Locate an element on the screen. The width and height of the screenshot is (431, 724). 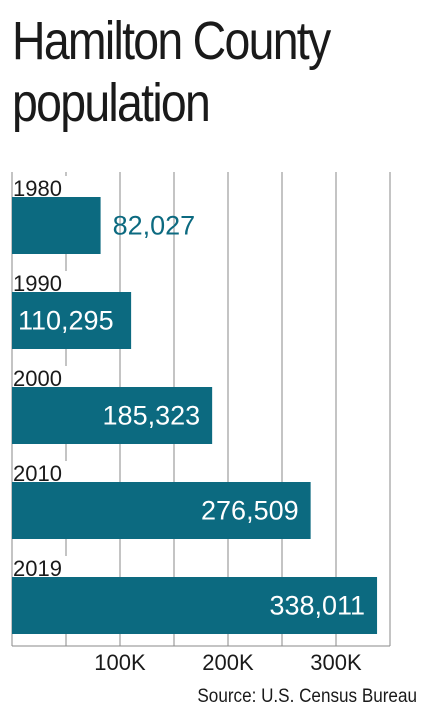
value-label: 338,011 is located at coordinates (317, 606).